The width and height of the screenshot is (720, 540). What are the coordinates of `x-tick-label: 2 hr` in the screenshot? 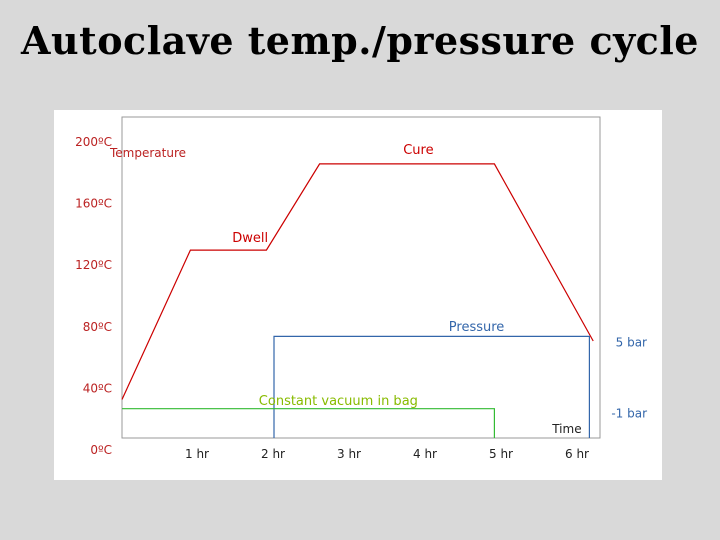 It's located at (273, 454).